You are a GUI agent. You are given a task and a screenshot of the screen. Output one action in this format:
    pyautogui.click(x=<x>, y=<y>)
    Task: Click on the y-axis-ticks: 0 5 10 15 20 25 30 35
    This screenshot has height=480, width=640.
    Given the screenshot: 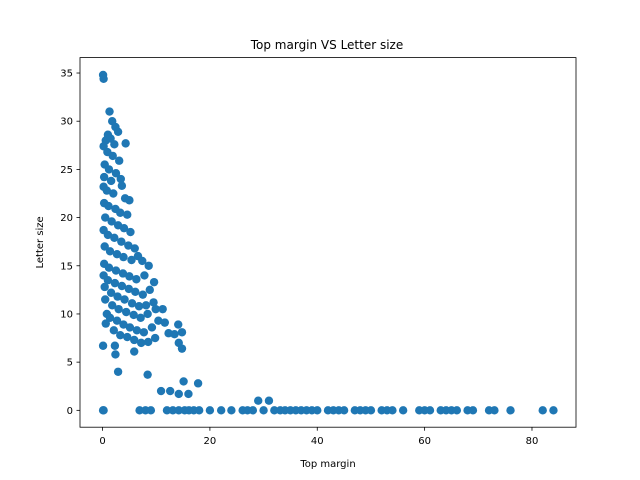 What is the action you would take?
    pyautogui.click(x=70, y=243)
    